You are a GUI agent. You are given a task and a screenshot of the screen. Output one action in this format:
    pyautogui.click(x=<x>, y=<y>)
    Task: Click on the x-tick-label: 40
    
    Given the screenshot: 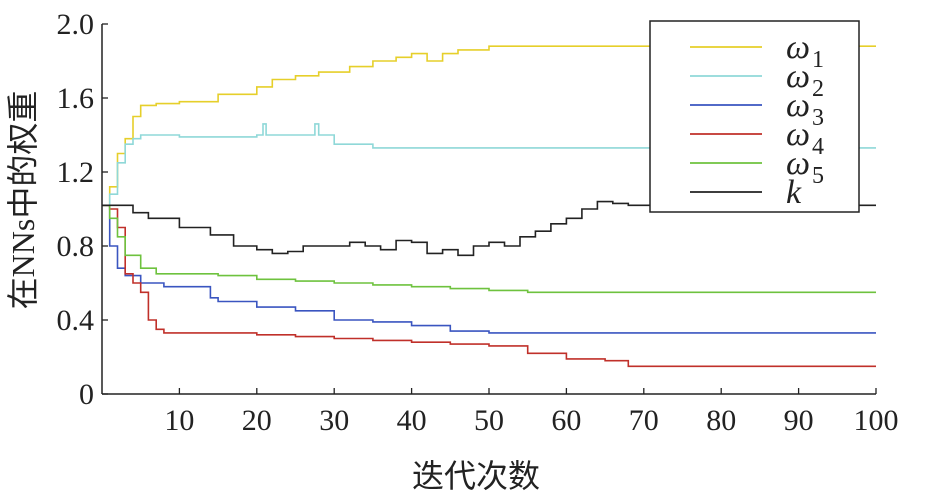 What is the action you would take?
    pyautogui.click(x=412, y=420)
    